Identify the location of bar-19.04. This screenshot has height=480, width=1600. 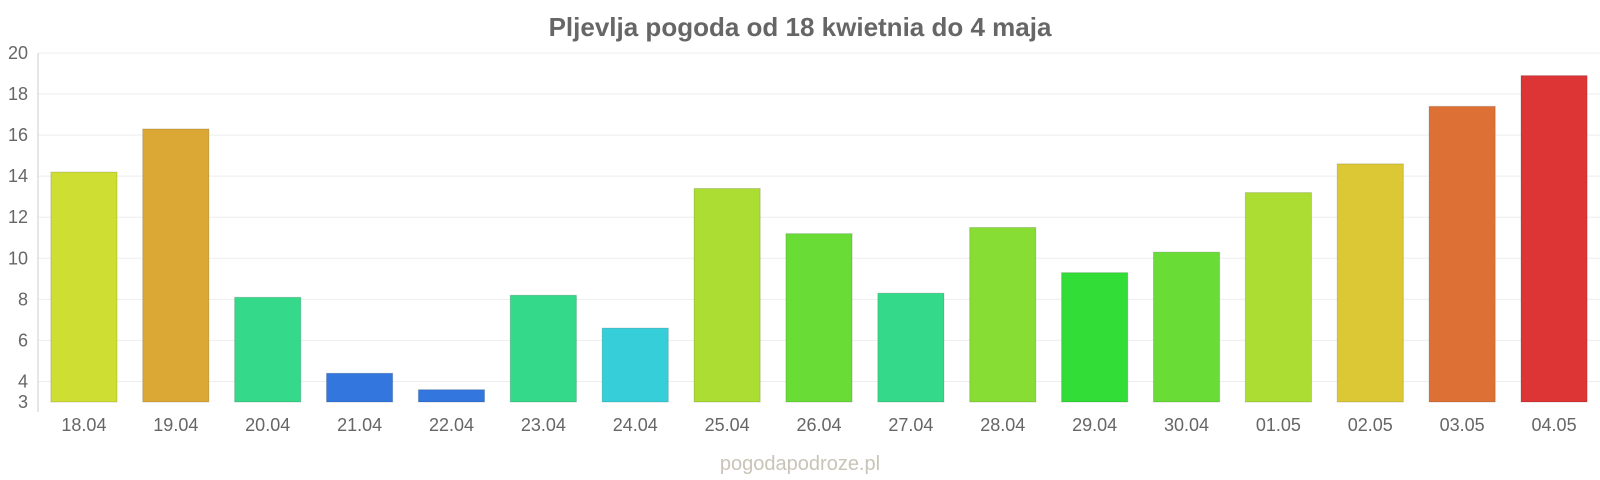
(176, 265).